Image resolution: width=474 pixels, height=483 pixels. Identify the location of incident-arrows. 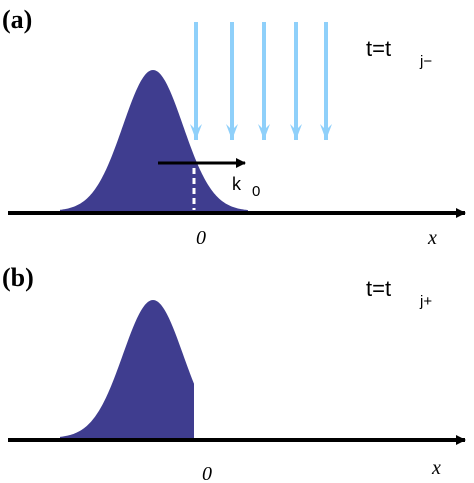
(261, 81).